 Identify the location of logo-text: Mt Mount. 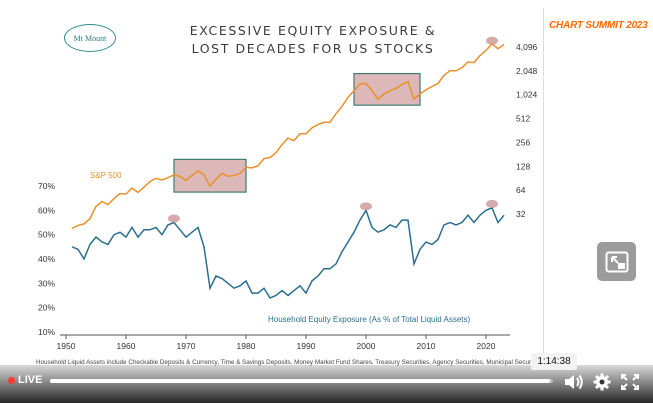
(90, 38).